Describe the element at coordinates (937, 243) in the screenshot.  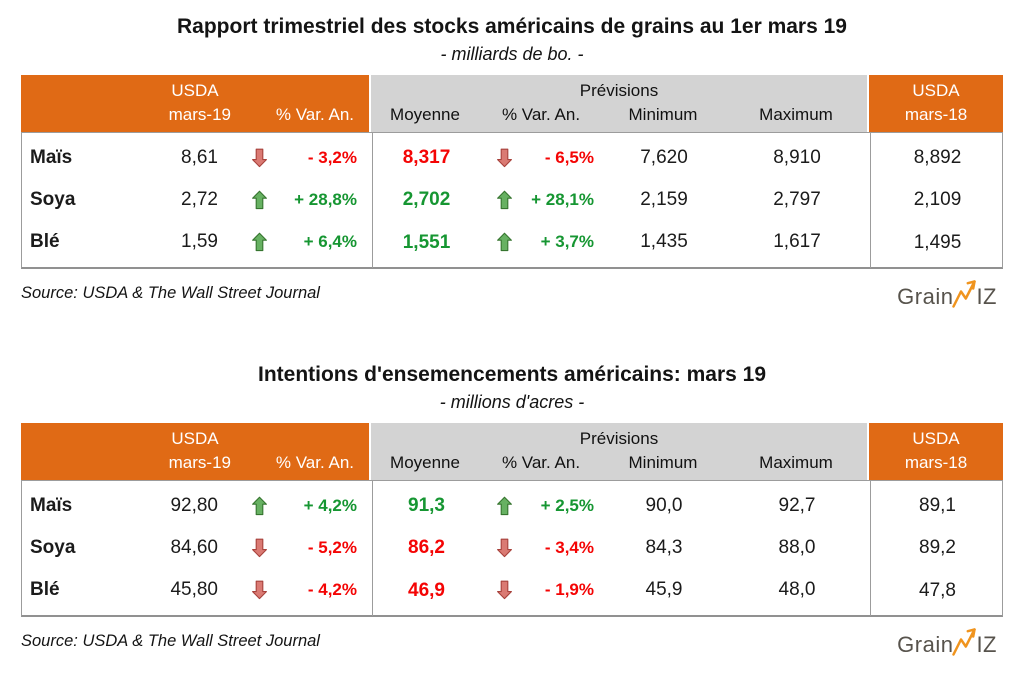
I see `usda-mars18-value: 1,495` at that location.